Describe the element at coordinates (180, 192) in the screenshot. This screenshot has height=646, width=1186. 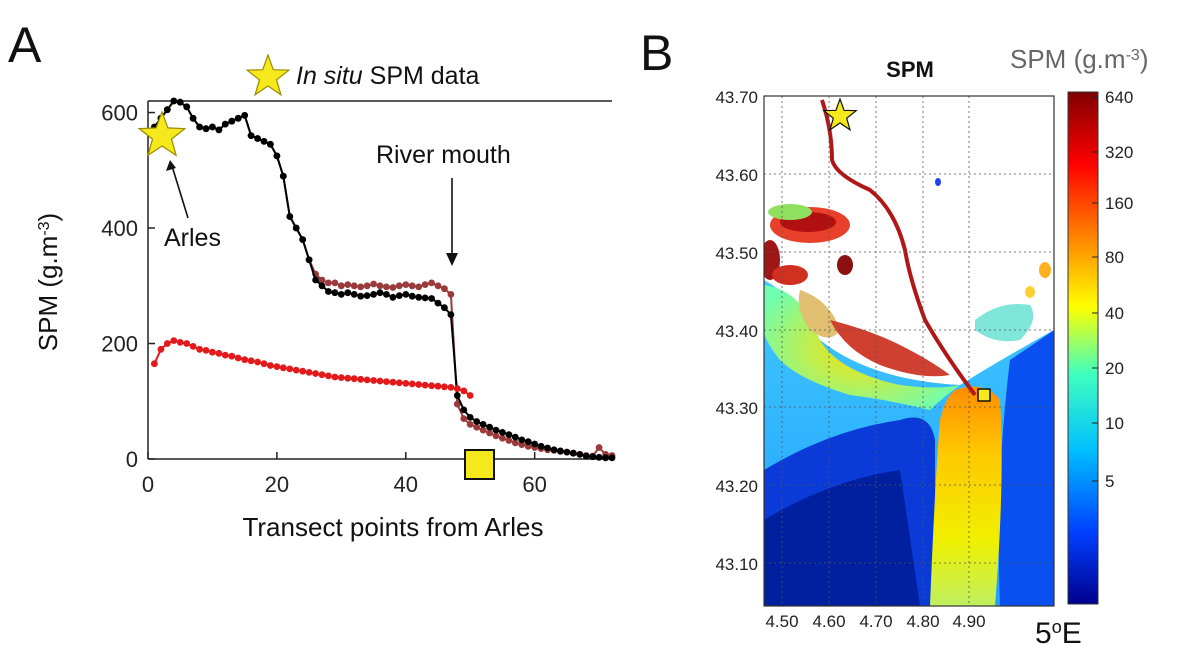
I see `arles-arrow-line` at that location.